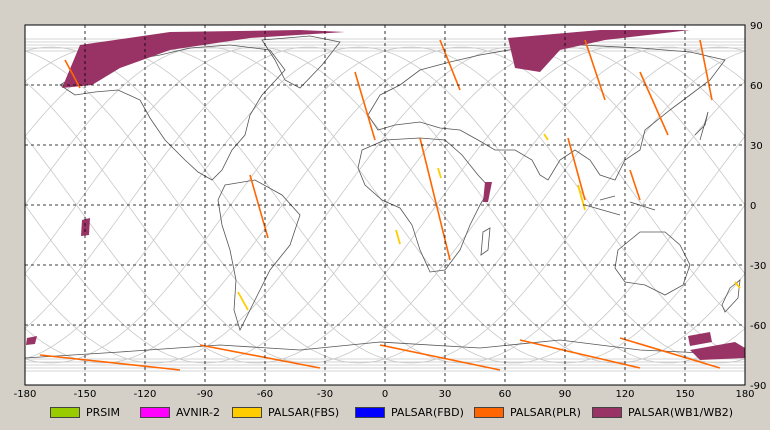 Image resolution: width=770 pixels, height=430 pixels. What do you see at coordinates (203, 59) in the screenshot?
I see `wb-swath-north-america` at bounding box center [203, 59].